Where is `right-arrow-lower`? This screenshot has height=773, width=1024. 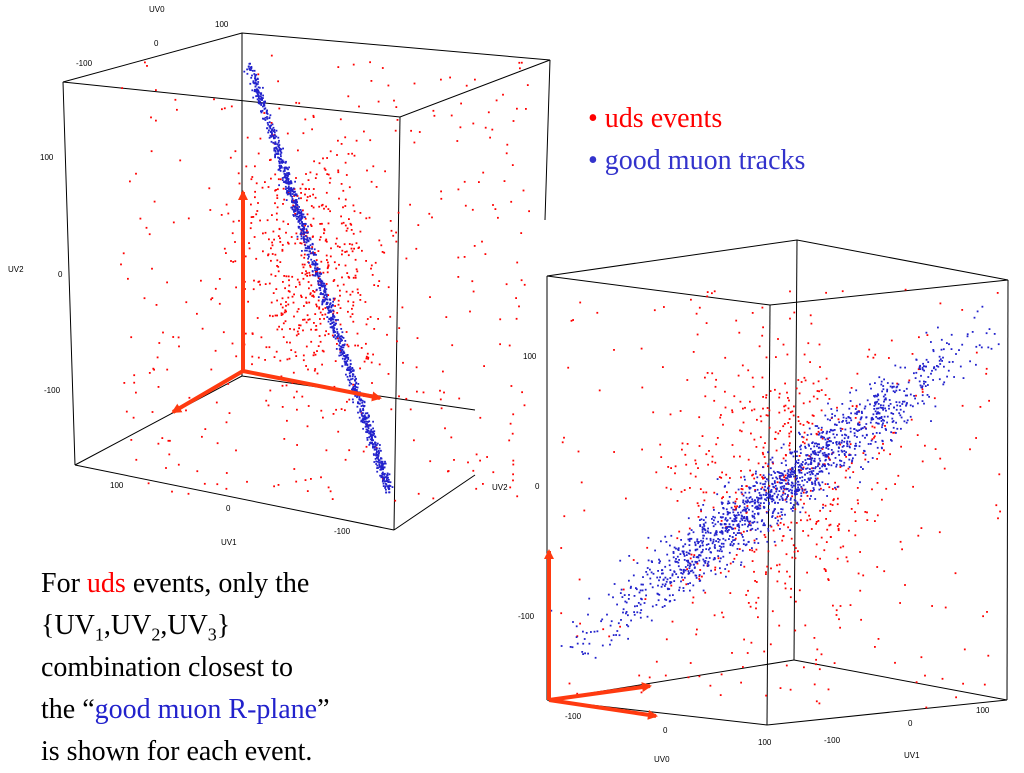 right-arrow-lower is located at coordinates (603, 709).